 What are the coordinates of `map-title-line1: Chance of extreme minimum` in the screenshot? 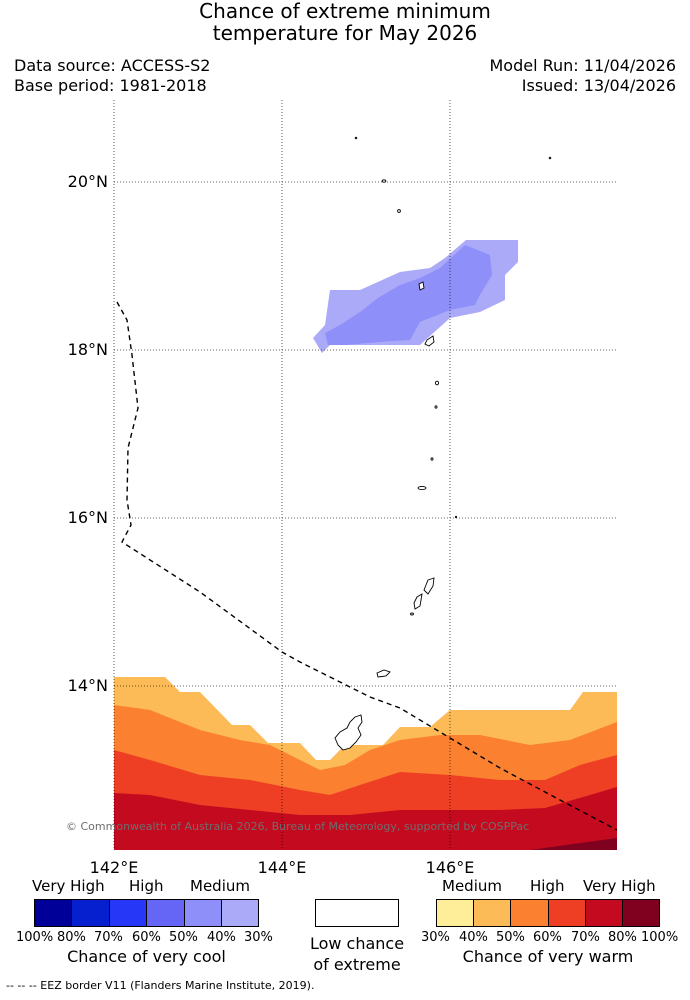 It's located at (345, 11).